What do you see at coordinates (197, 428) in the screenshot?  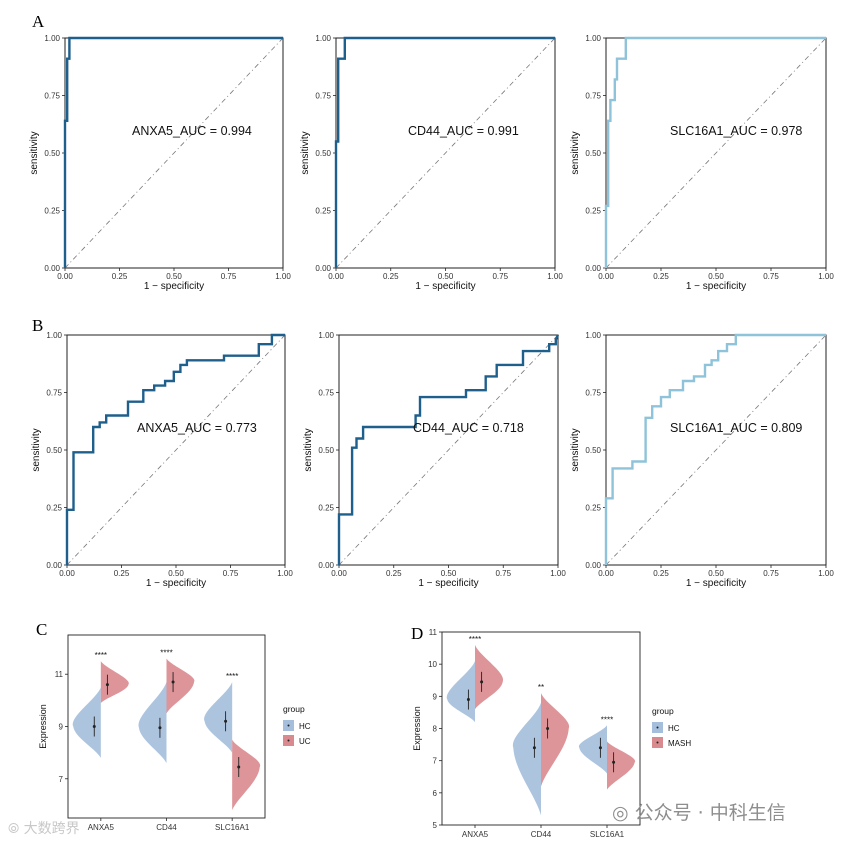 I see `auc-annotation: ANXA5_AUC = 0.773` at bounding box center [197, 428].